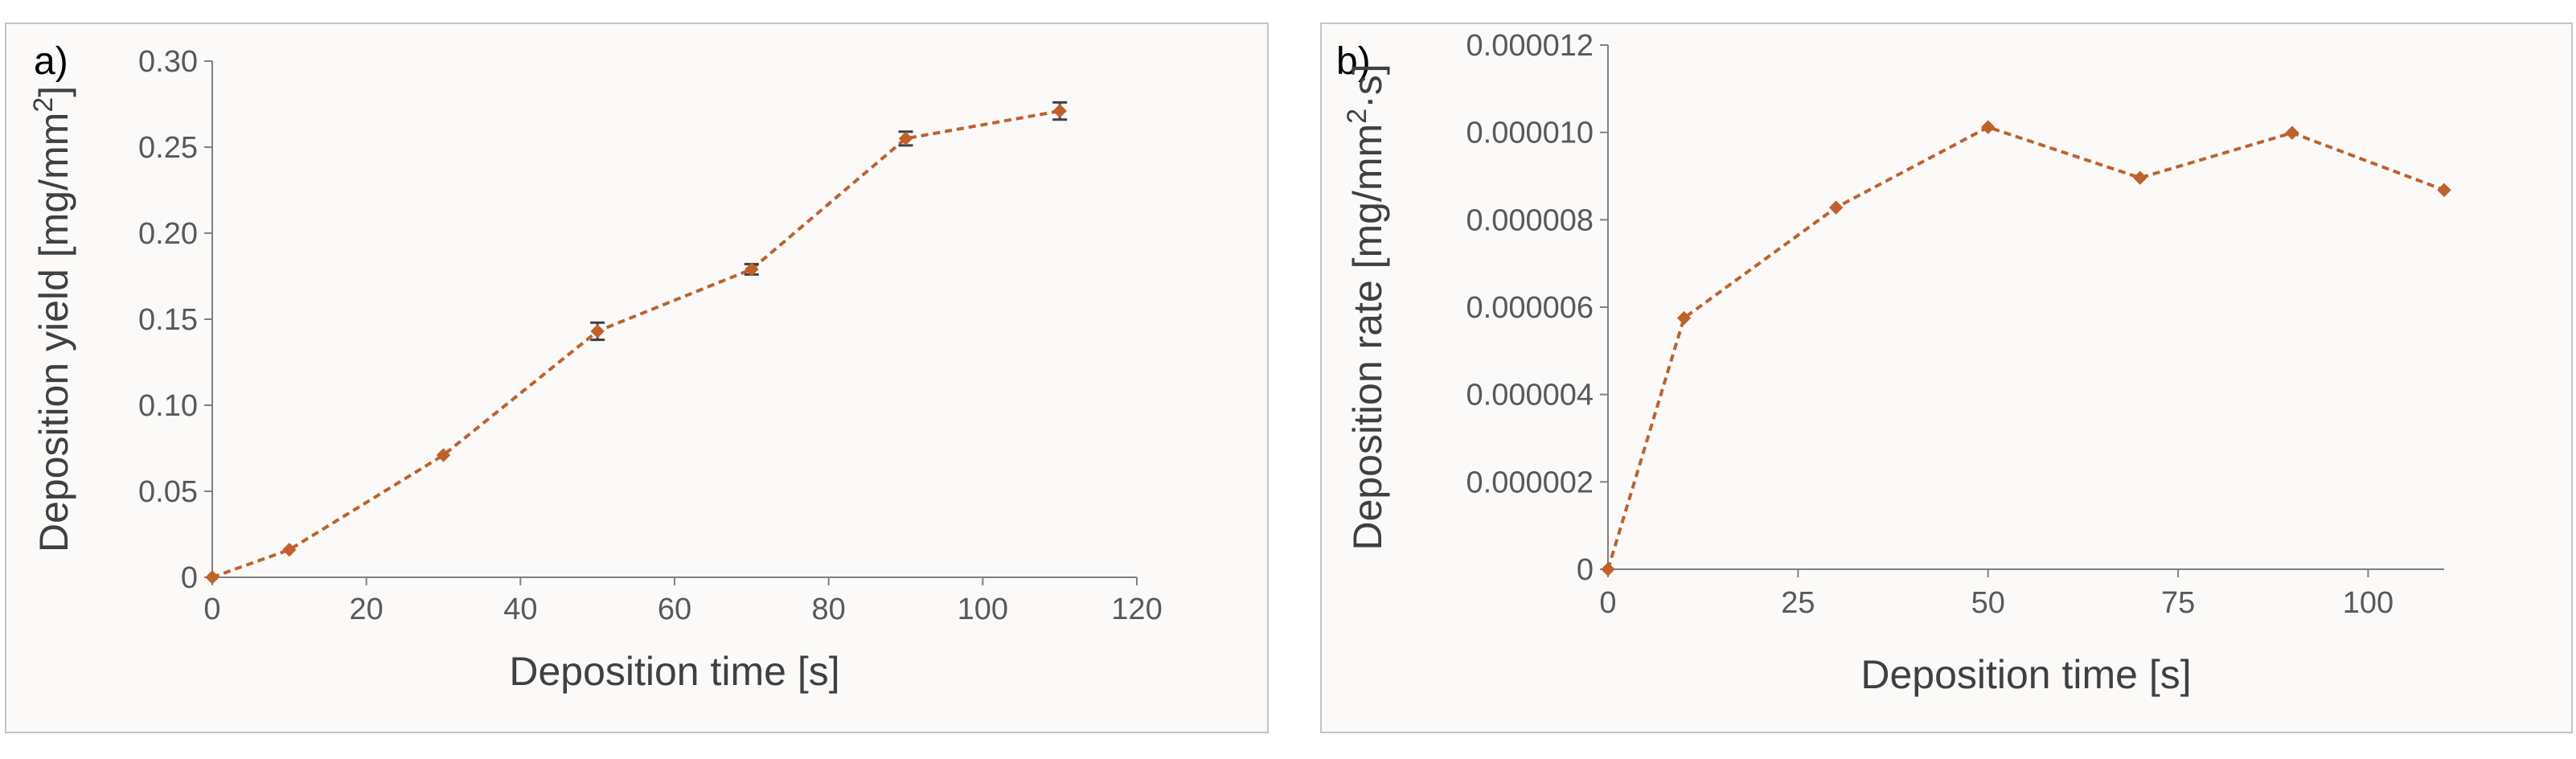  I want to click on y-tick-label: 0.05, so click(168, 492).